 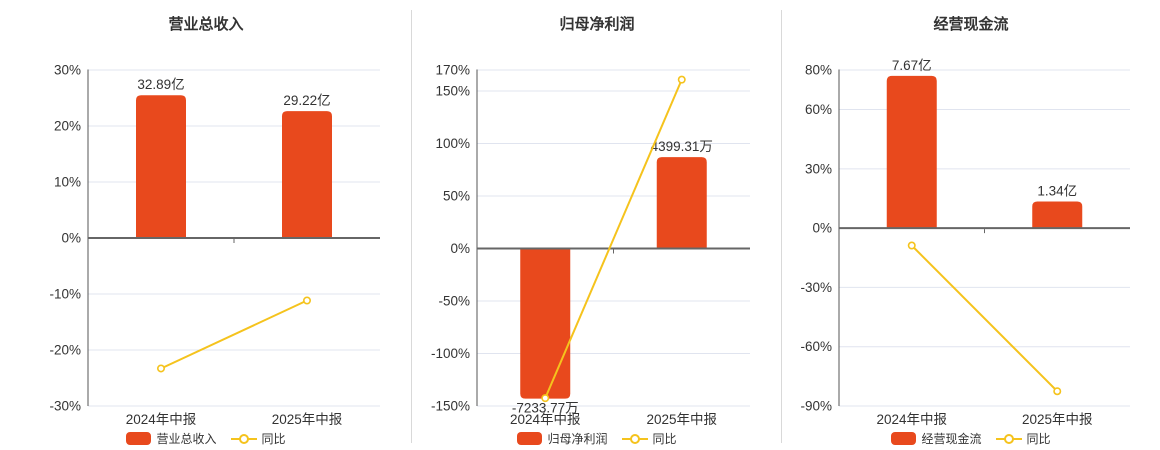 I want to click on legend-label-bar-series: 经营现金流, so click(x=951, y=439).